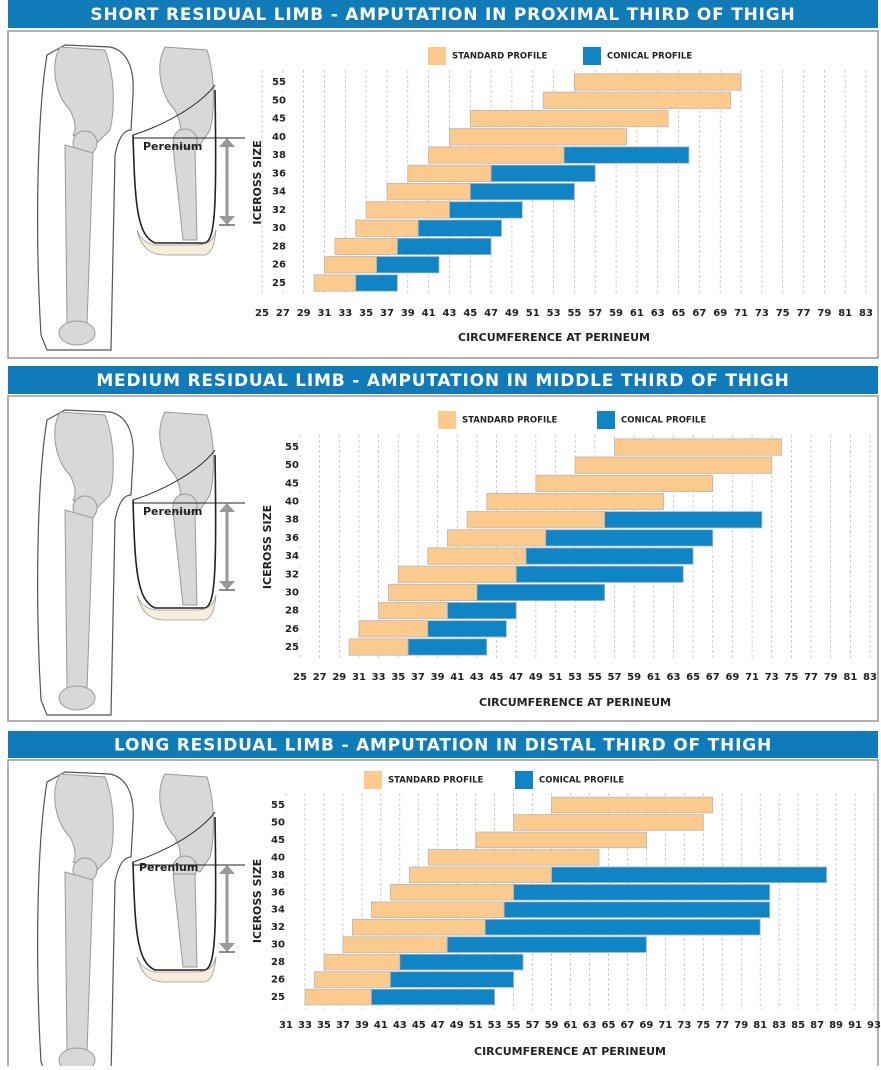  I want to click on x-axis-title: CIRCUMFERENCE AT PERINEUM, so click(570, 1051).